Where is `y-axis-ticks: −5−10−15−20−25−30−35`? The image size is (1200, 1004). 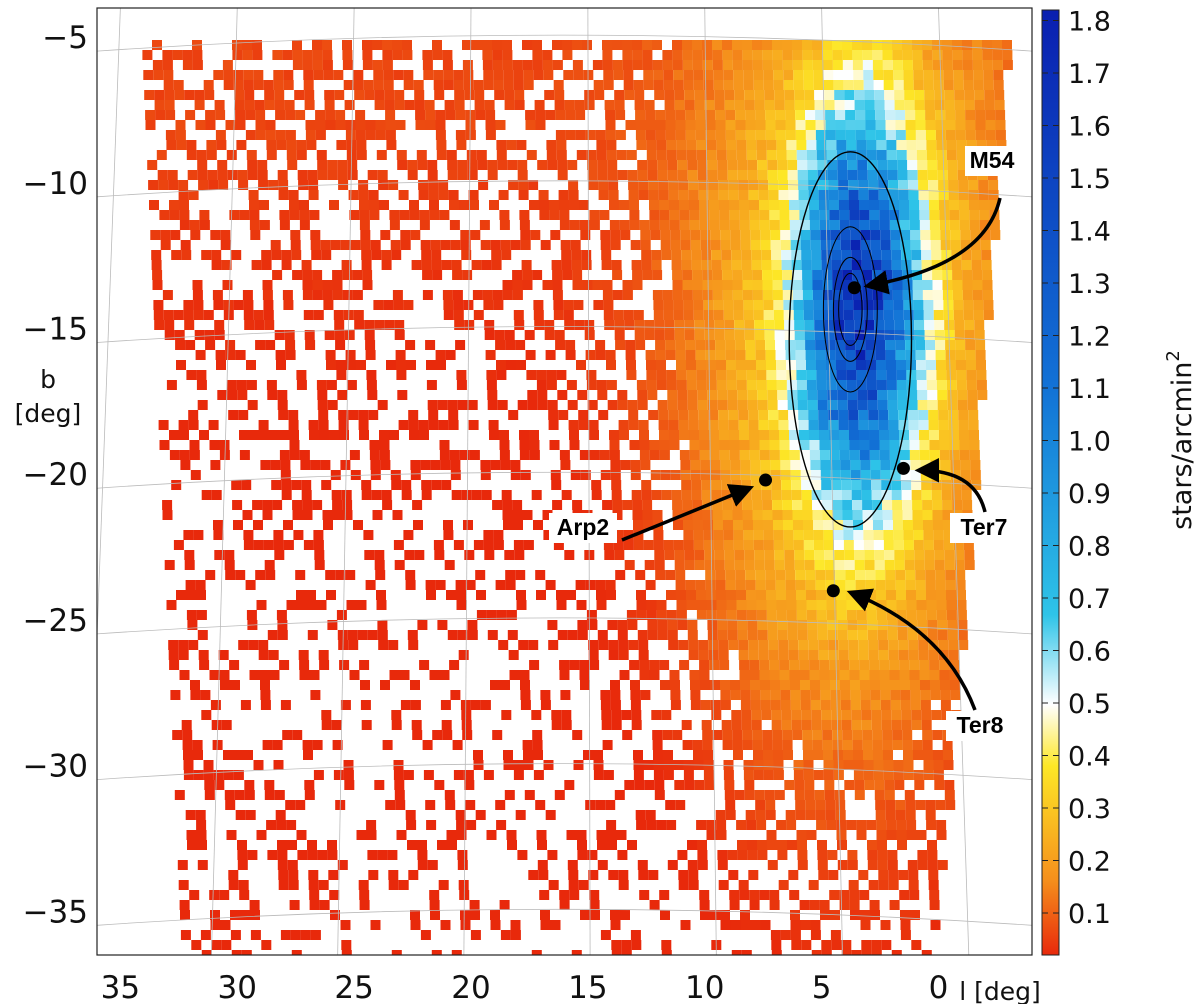 y-axis-ticks: −5−10−15−20−25−30−35 is located at coordinates (55, 475).